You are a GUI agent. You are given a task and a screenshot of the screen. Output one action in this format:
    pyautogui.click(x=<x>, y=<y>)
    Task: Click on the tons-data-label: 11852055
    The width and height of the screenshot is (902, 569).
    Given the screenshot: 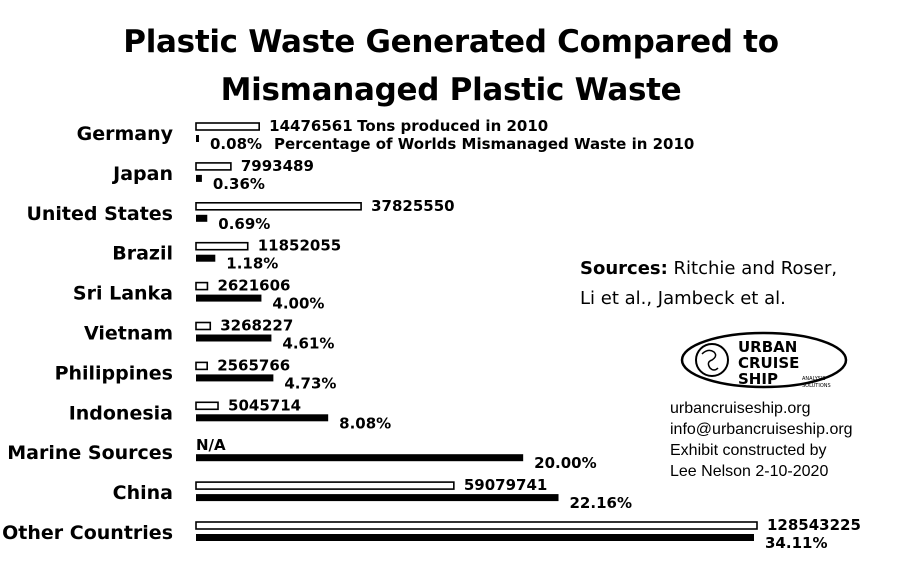 What is the action you would take?
    pyautogui.click(x=300, y=246)
    